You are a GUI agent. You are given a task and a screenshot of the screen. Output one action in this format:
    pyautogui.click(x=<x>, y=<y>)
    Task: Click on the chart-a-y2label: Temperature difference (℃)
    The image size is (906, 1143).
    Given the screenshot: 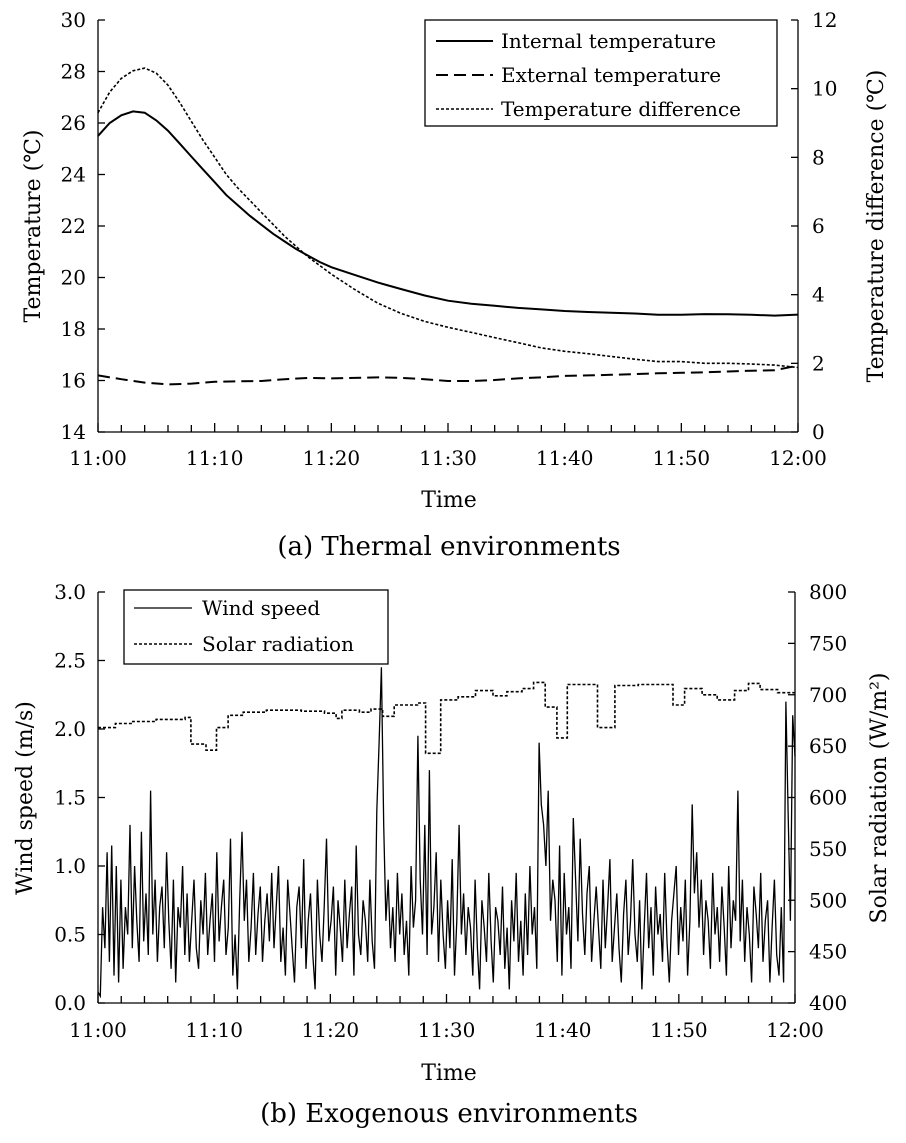 What is the action you would take?
    pyautogui.click(x=876, y=226)
    